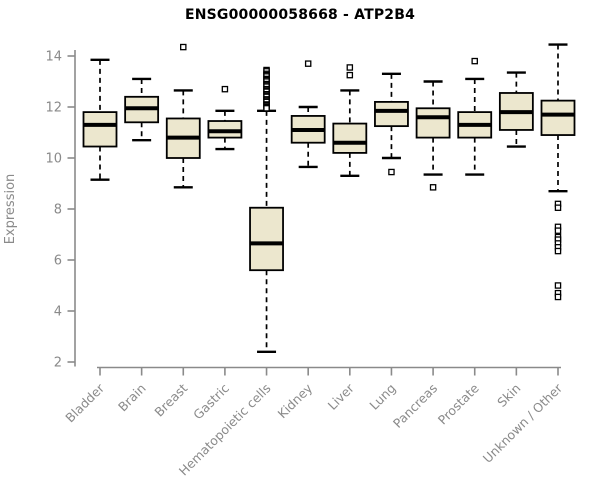 Image resolution: width=600 pixels, height=500 pixels. Describe the element at coordinates (58, 363) in the screenshot. I see `y-tick-label: 2` at that location.